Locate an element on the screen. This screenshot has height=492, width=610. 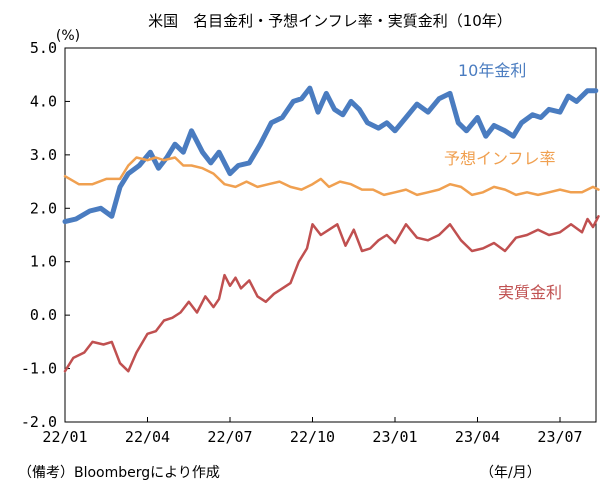
source-note: （備考）Bloombergにより作成 is located at coordinates (119, 473).